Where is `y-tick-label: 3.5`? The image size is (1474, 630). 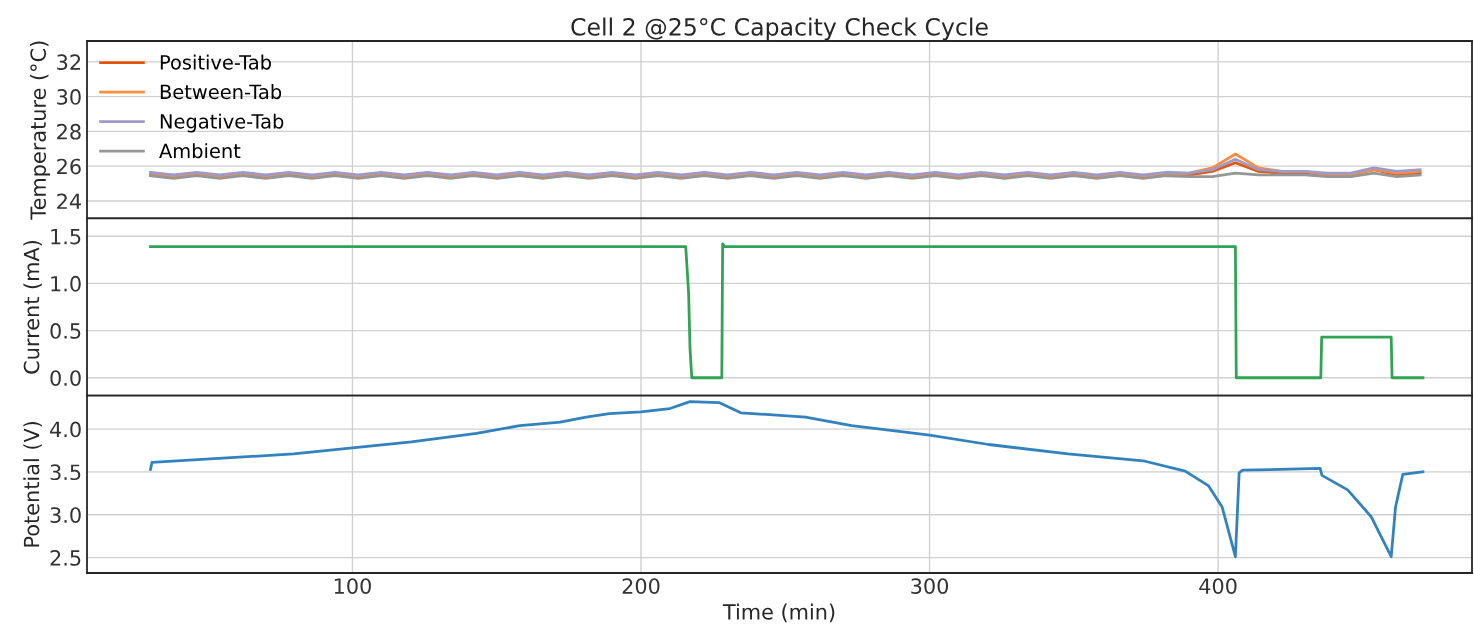
y-tick-label: 3.5 is located at coordinates (65, 472).